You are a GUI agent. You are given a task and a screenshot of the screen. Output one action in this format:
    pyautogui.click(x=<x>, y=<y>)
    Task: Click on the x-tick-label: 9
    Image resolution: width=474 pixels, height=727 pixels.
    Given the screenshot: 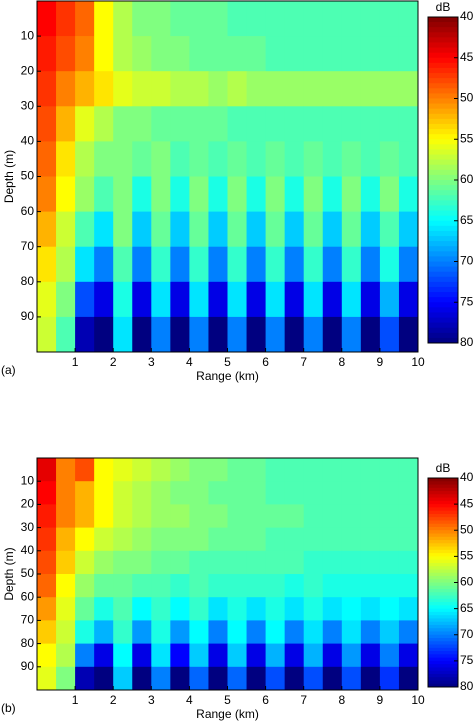 What is the action you would take?
    pyautogui.click(x=380, y=700)
    